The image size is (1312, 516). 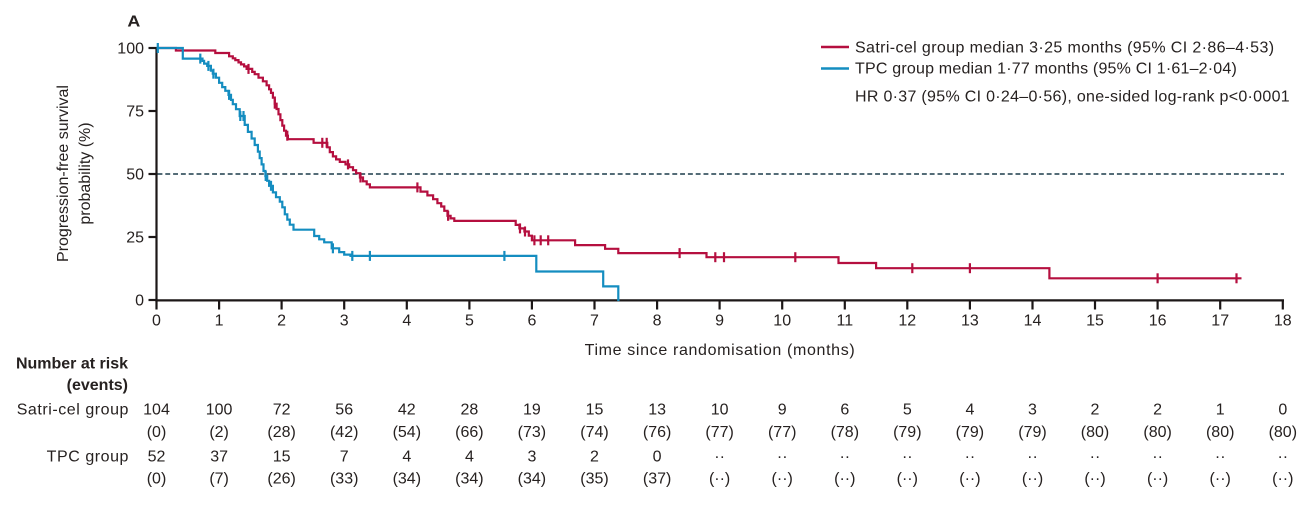 I want to click on svg-text: (33), so click(x=344, y=479).